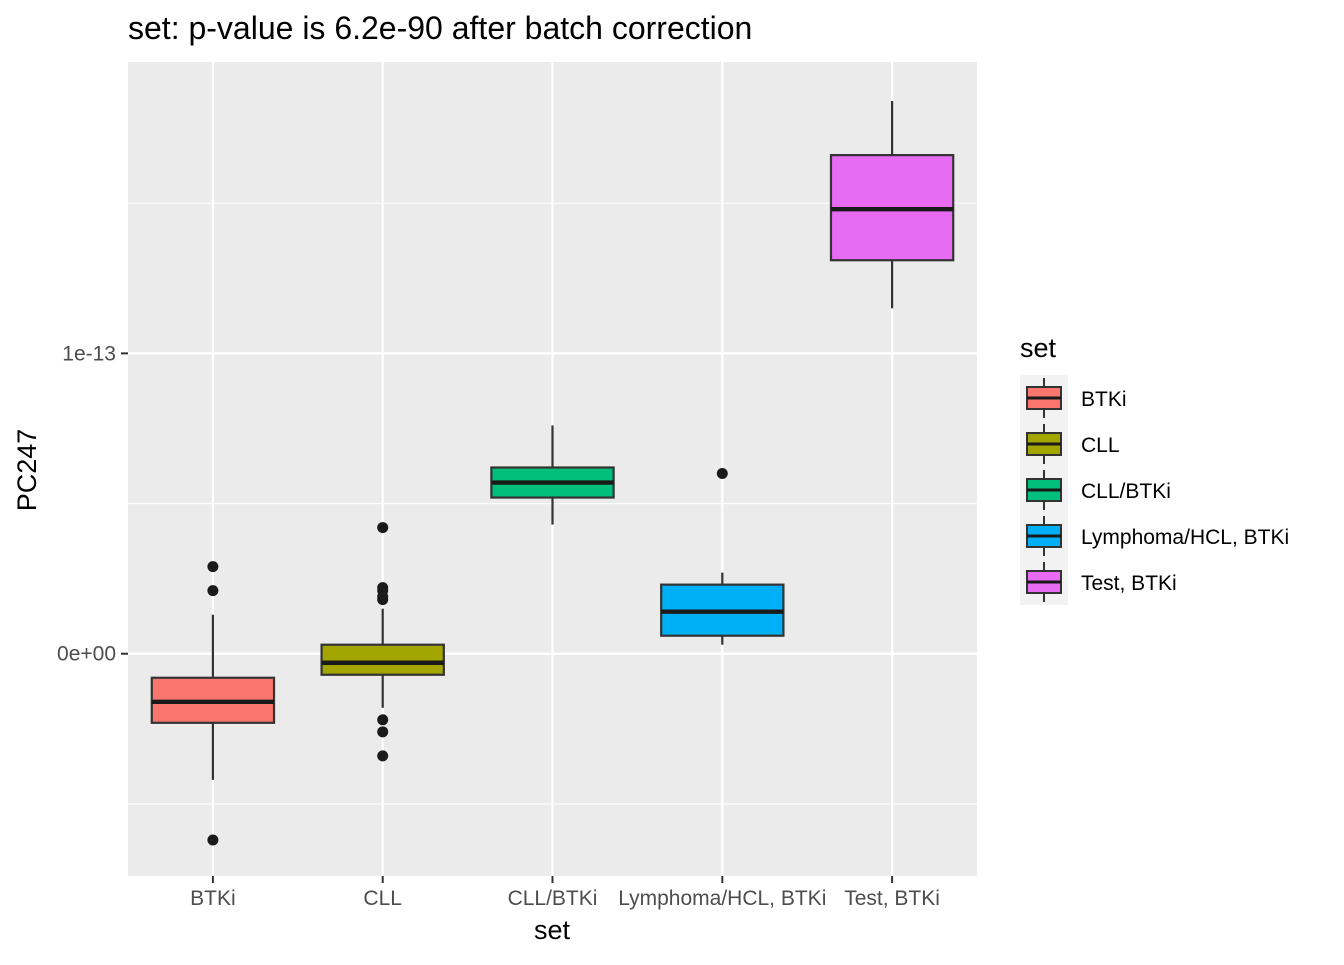 The image size is (1344, 965). I want to click on x-tick-label: BTKi, so click(213, 898).